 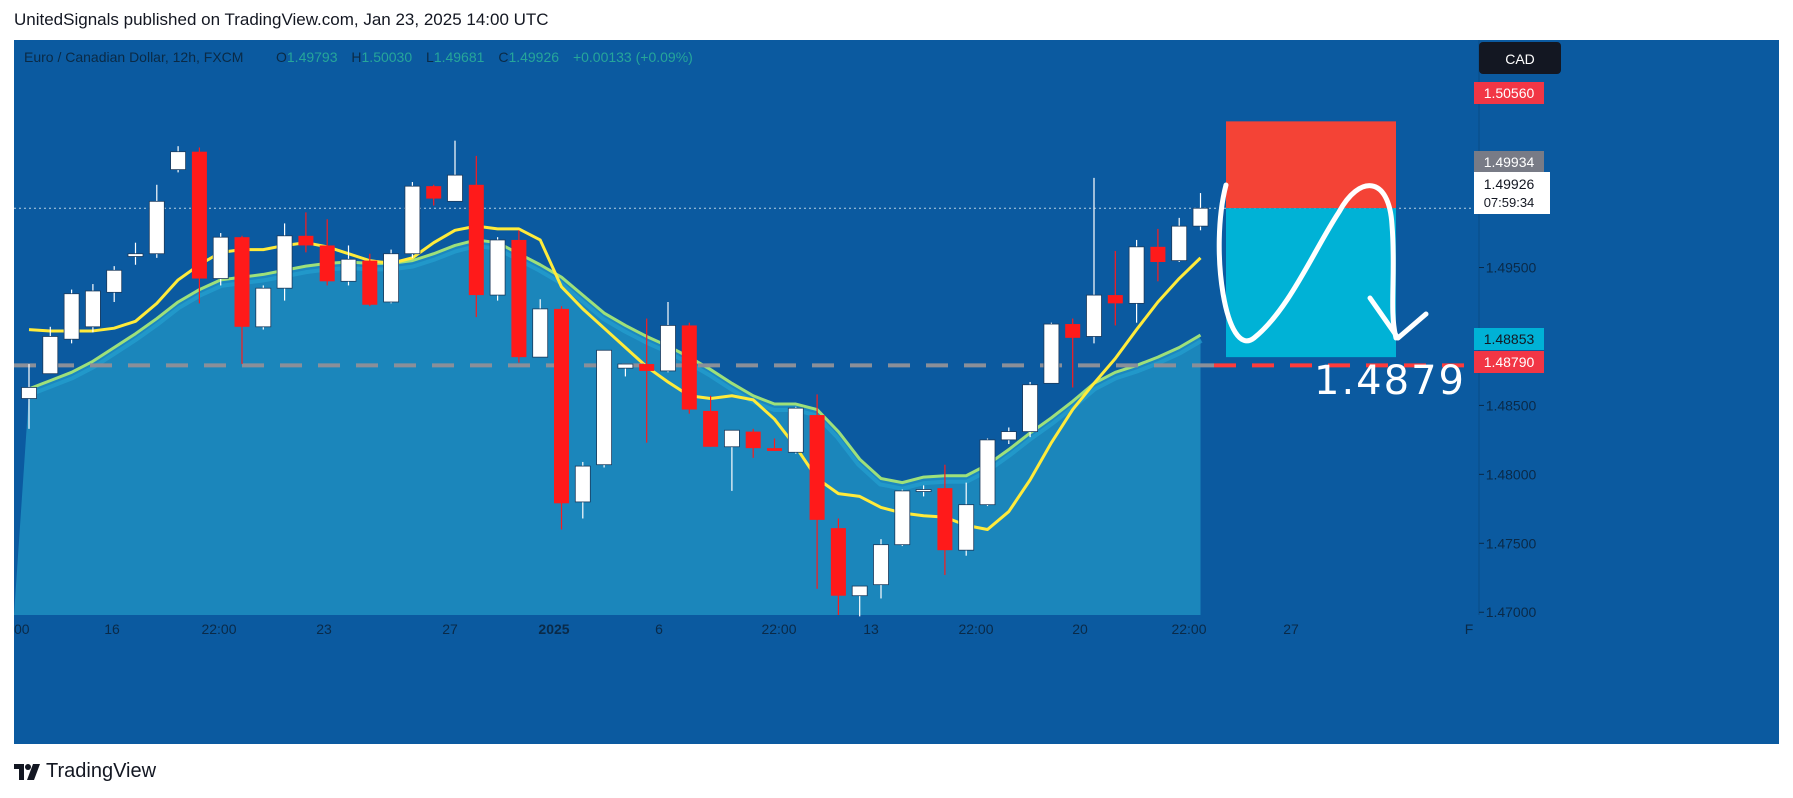 I want to click on time-tick-label: 13, so click(x=871, y=629).